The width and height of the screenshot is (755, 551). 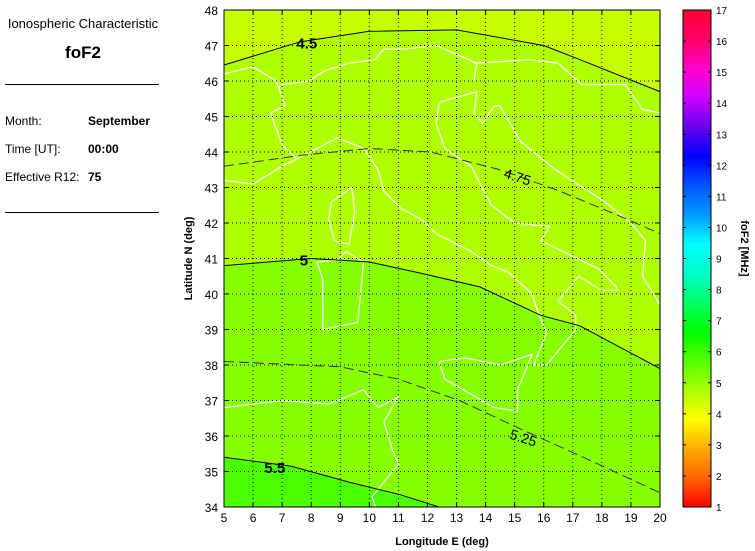 I want to click on month-value: September, so click(x=119, y=121).